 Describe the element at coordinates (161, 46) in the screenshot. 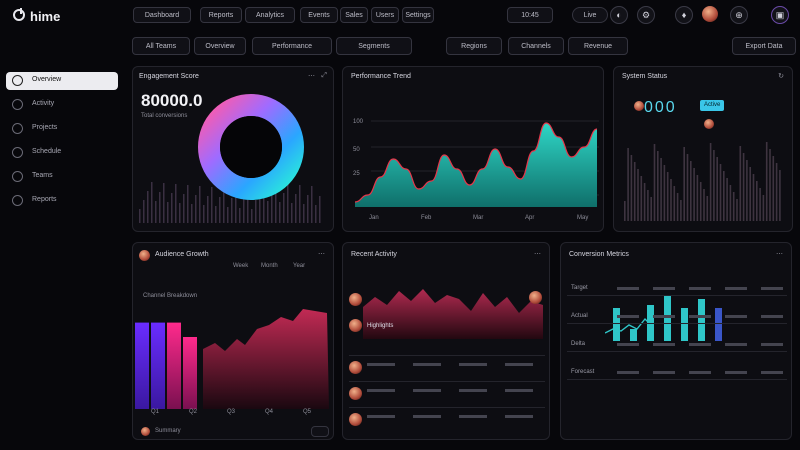

I see `filter-0: All Teams` at that location.